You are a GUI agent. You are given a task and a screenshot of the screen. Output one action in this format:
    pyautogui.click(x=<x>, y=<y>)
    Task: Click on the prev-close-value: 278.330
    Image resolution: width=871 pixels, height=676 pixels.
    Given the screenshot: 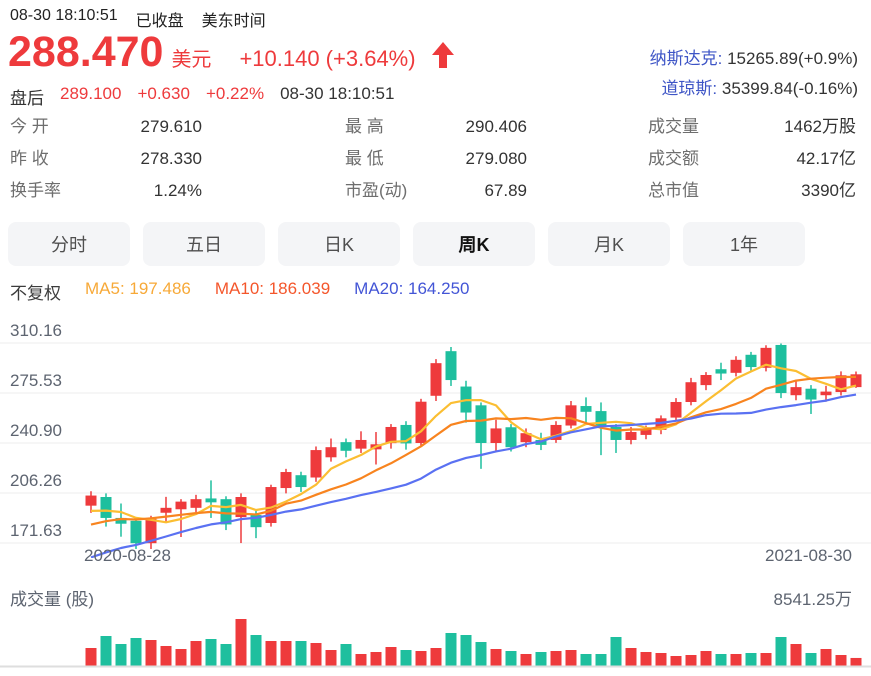 What is the action you would take?
    pyautogui.click(x=171, y=158)
    